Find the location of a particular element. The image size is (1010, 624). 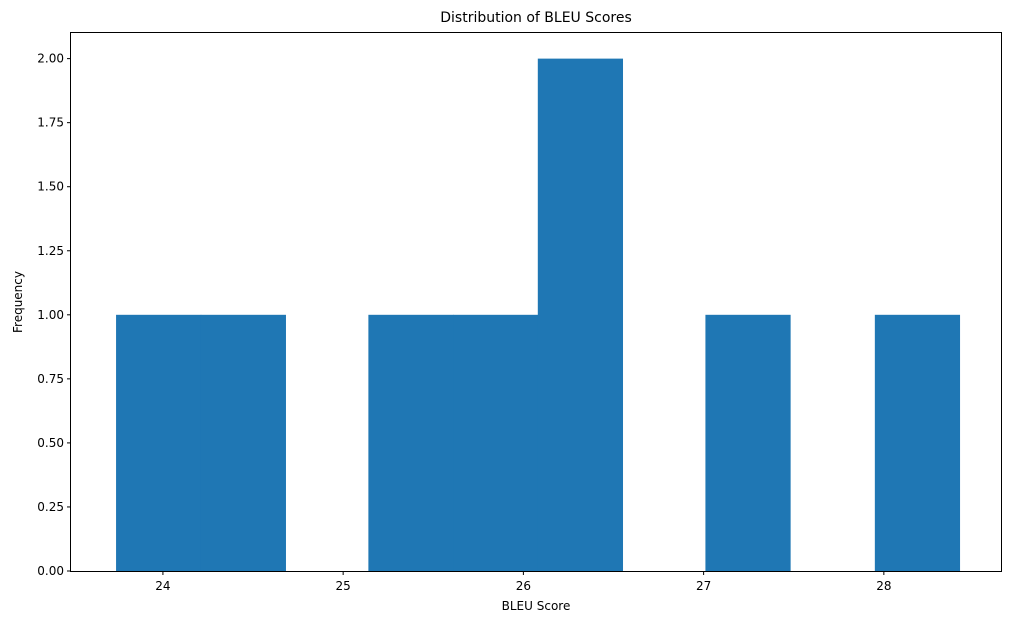

x-tick-label: 28 is located at coordinates (883, 586).